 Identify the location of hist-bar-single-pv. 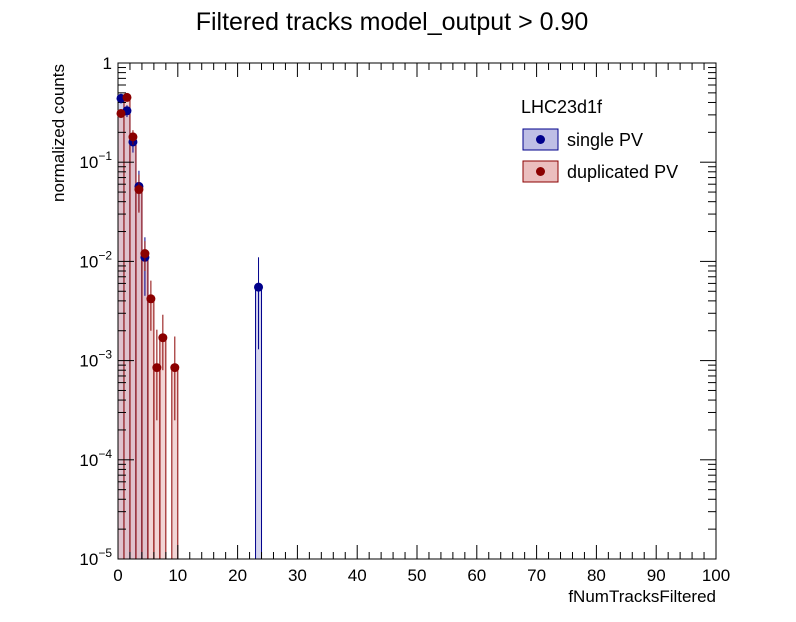
(258, 423).